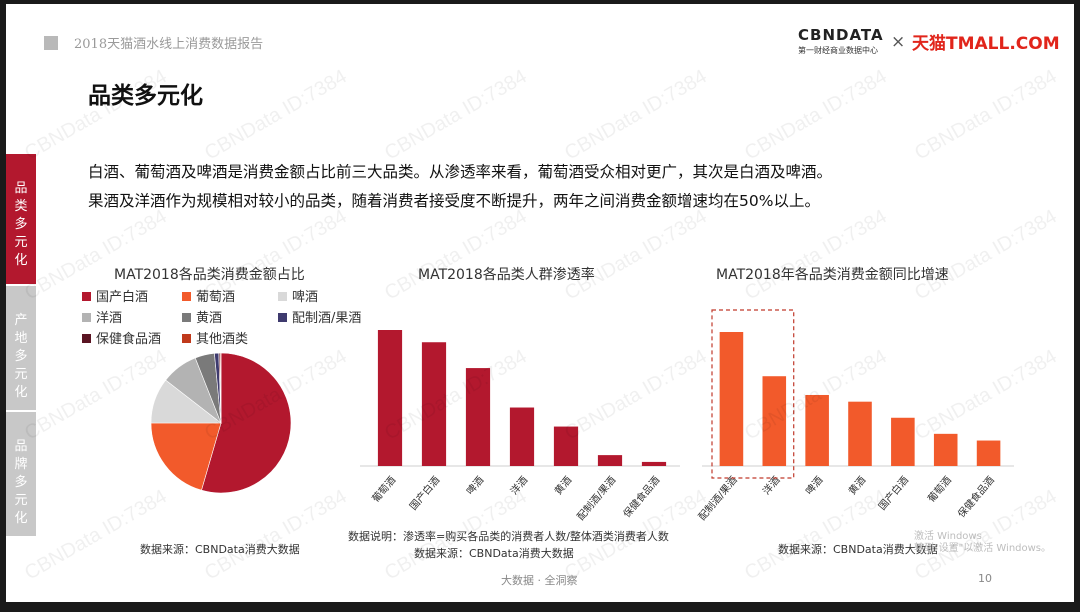 The height and width of the screenshot is (612, 1080). I want to click on legend-label: 黄酒, so click(209, 318).